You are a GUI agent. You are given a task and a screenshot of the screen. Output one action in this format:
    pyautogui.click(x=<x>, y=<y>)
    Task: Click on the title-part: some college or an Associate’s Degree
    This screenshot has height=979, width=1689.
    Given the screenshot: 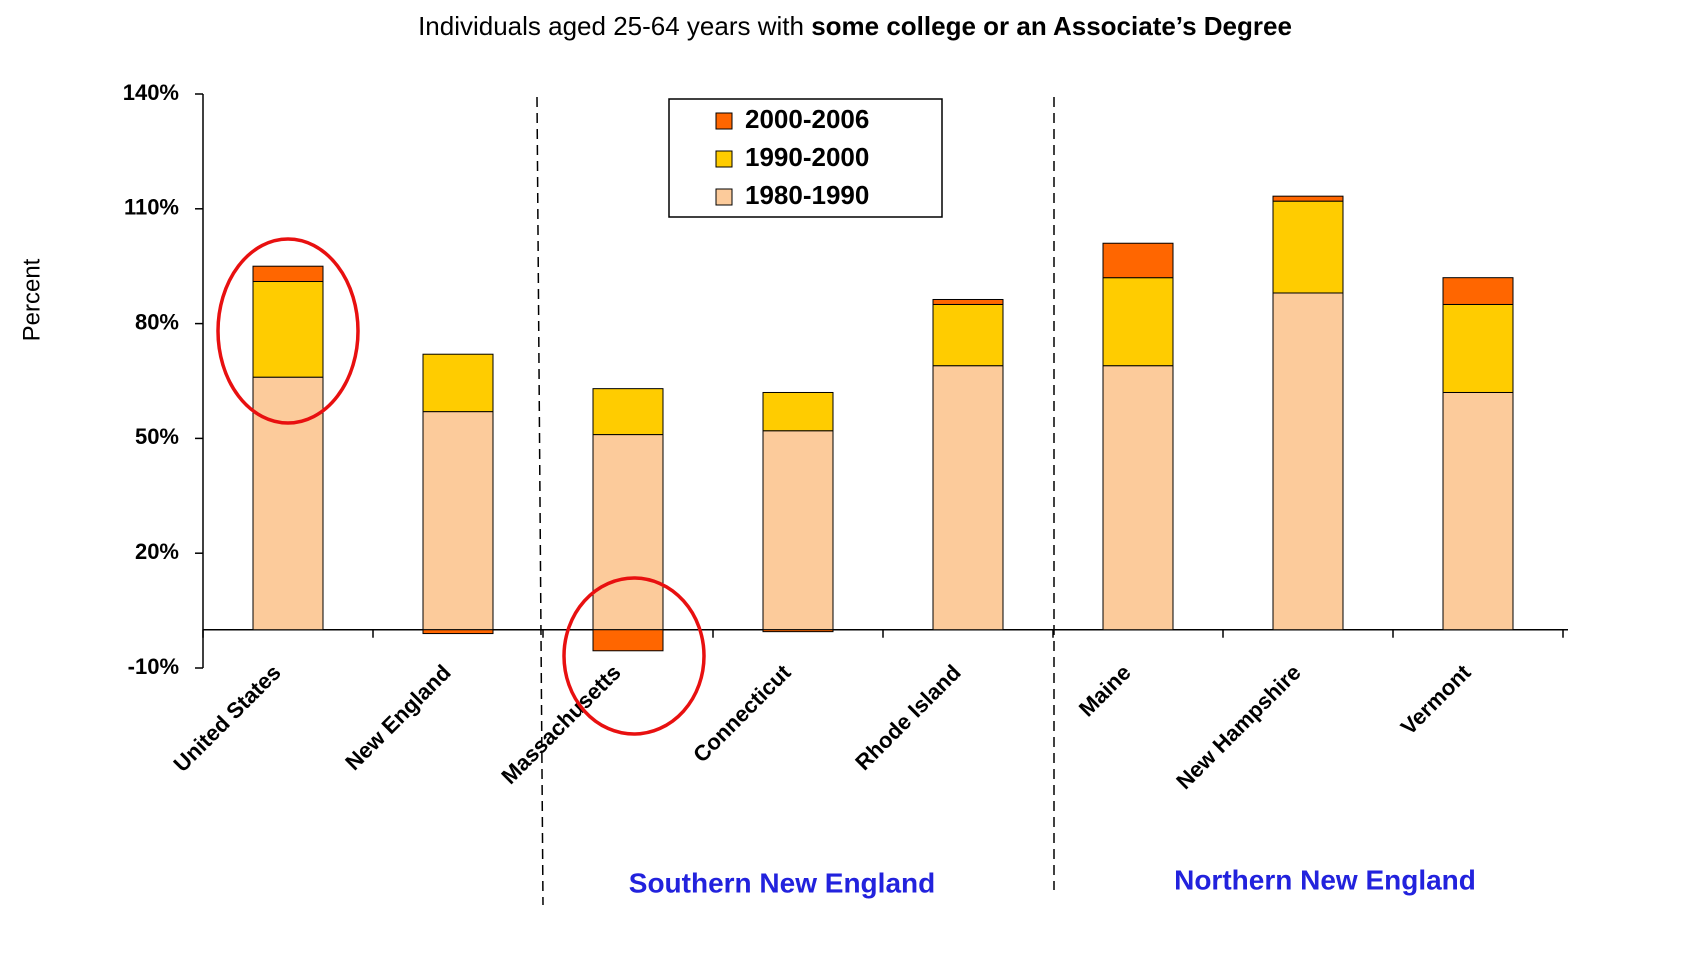 What is the action you would take?
    pyautogui.click(x=1051, y=26)
    